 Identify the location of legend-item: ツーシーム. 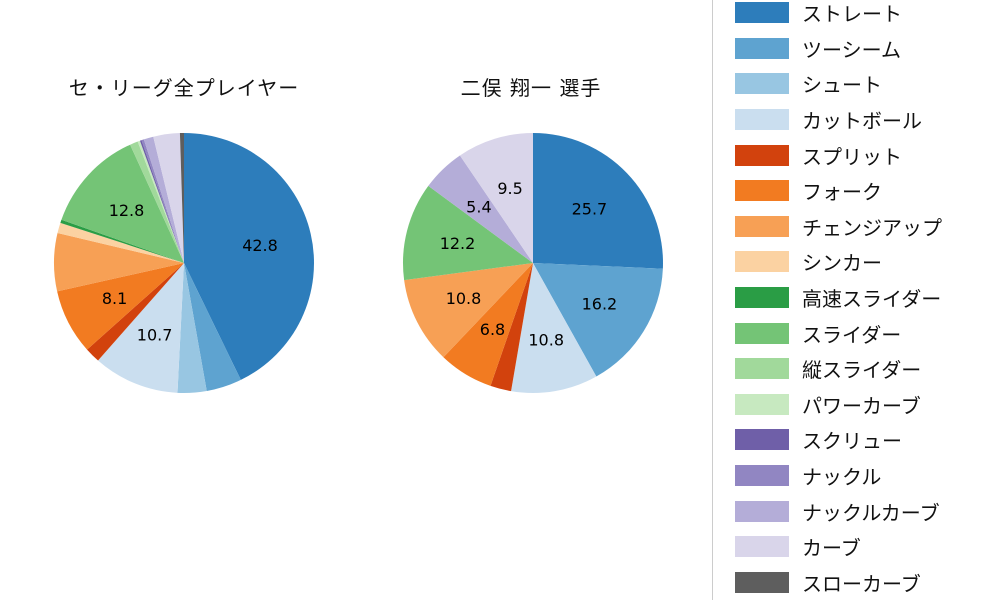
(867, 49).